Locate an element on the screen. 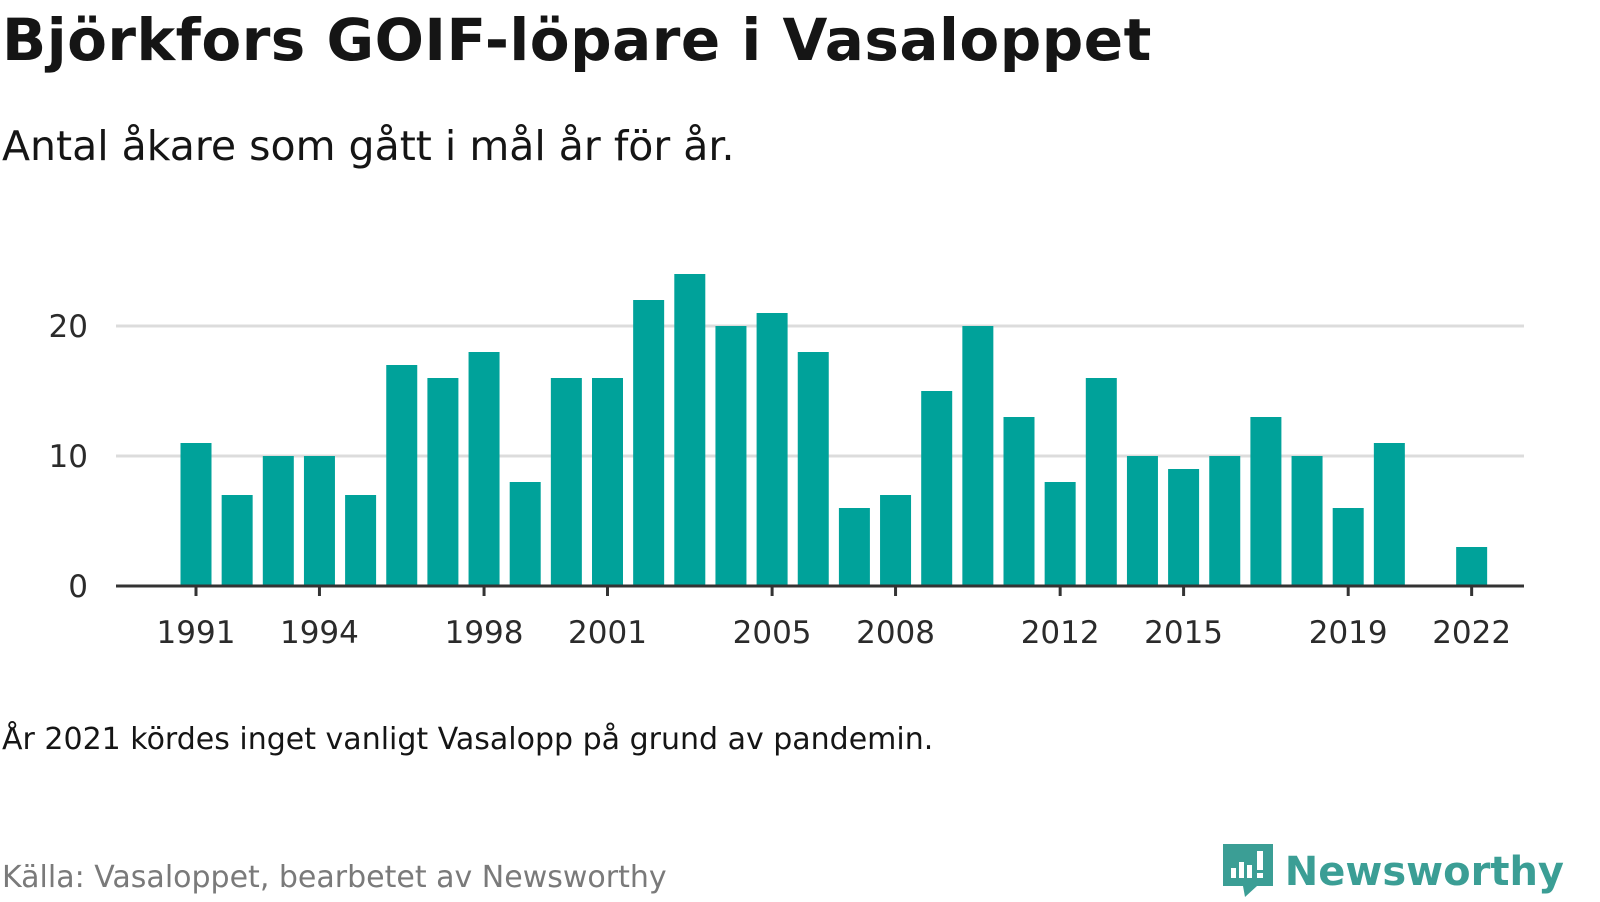  brand-logo: Newsworthy is located at coordinates (1392, 872).